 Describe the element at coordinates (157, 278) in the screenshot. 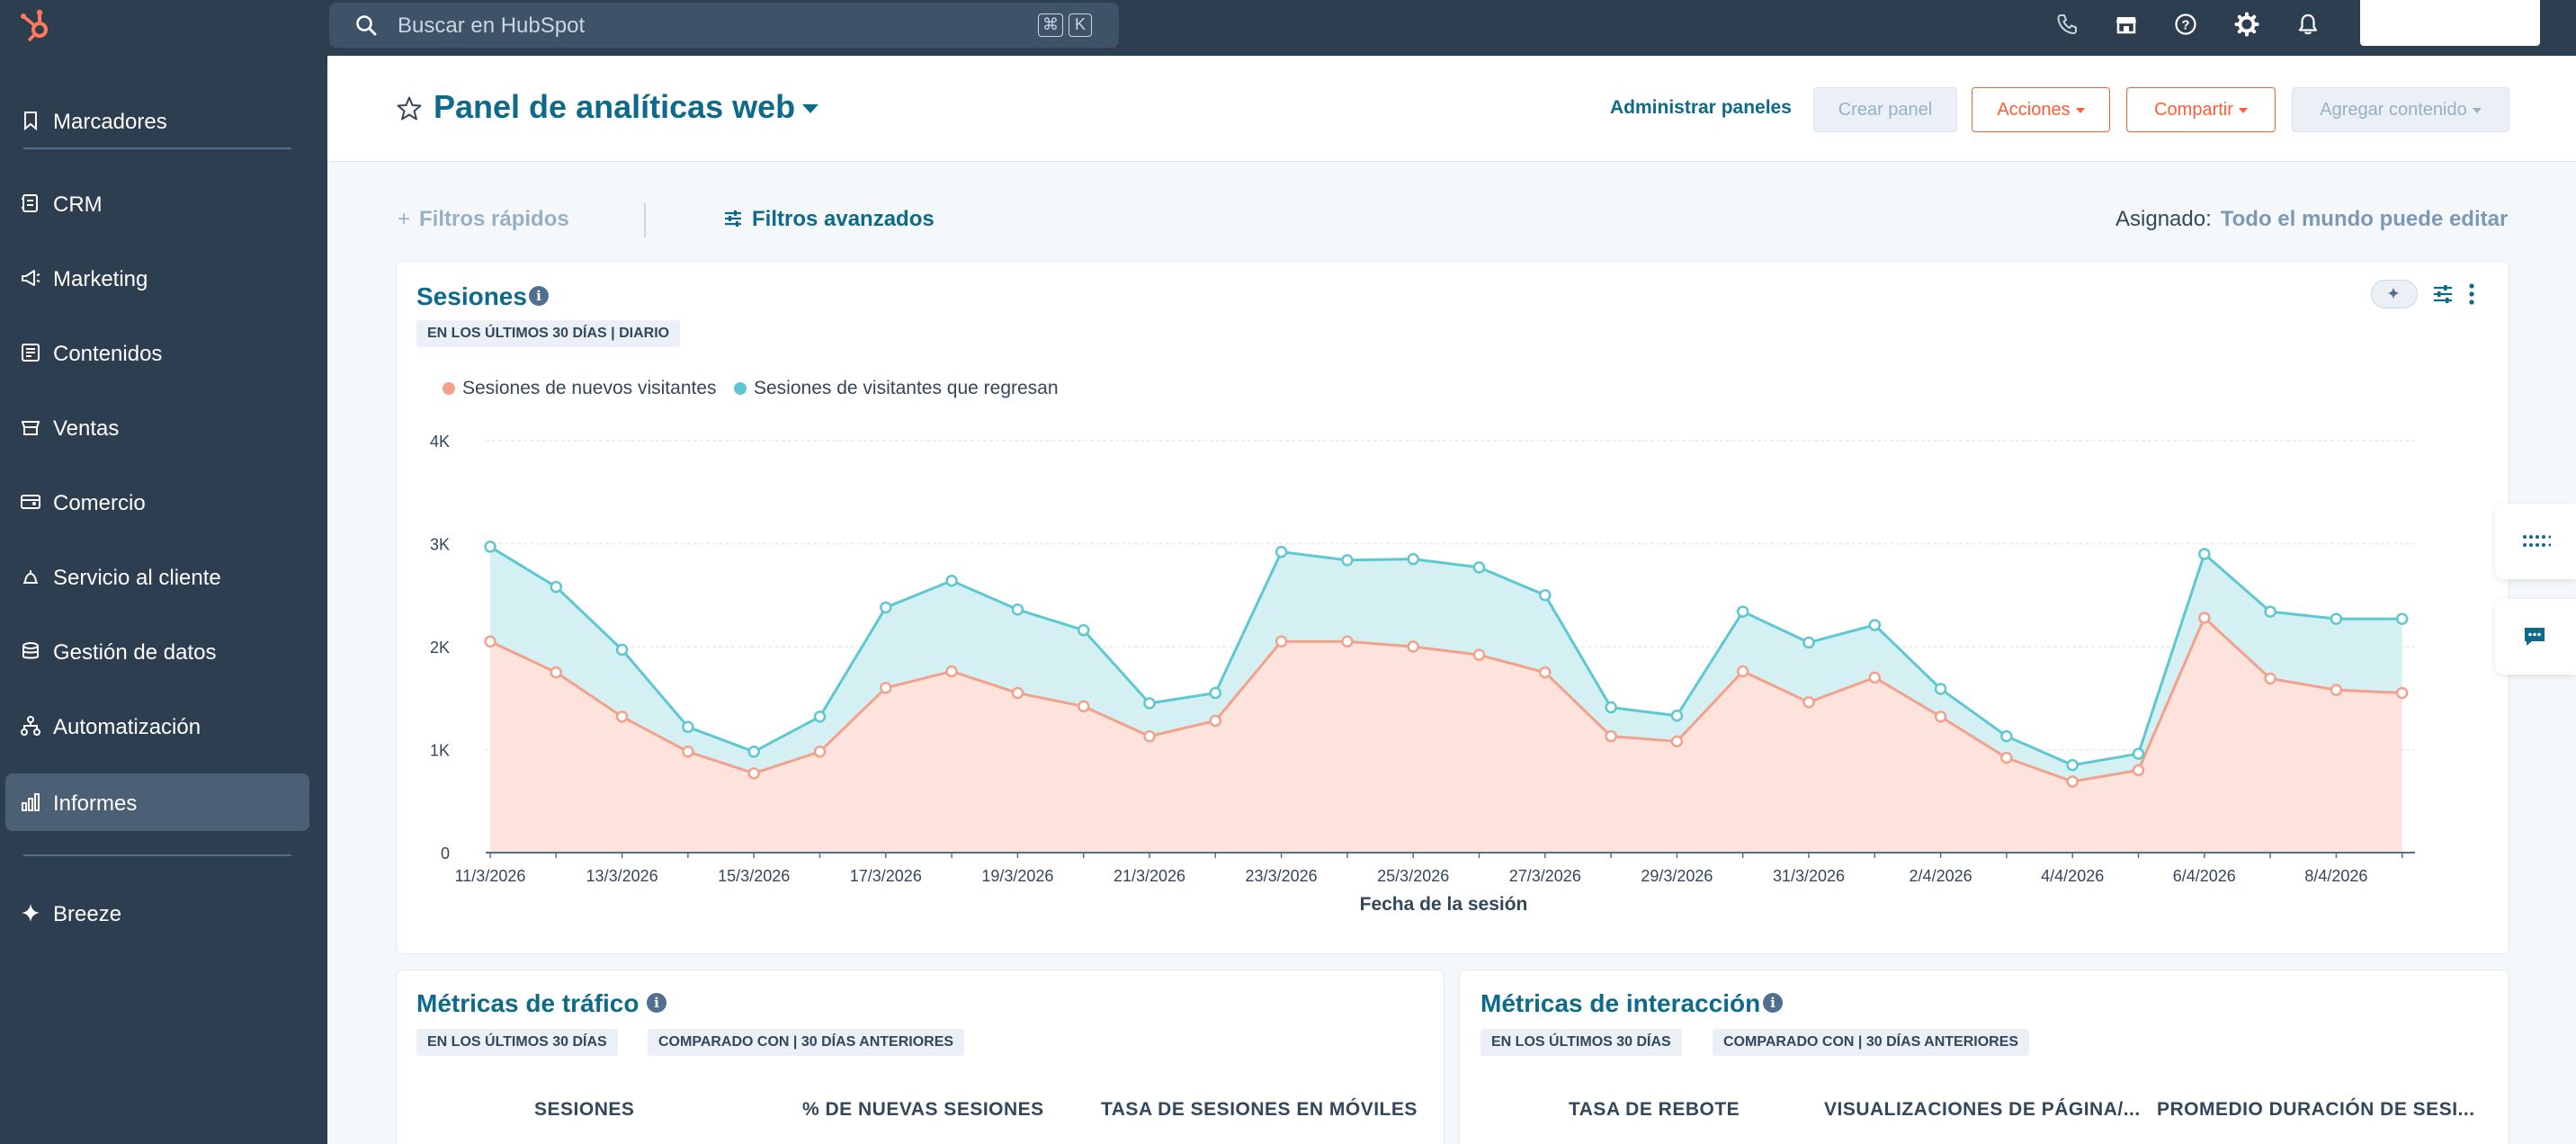

I see `sidebar-item-marketing: Marketing` at that location.